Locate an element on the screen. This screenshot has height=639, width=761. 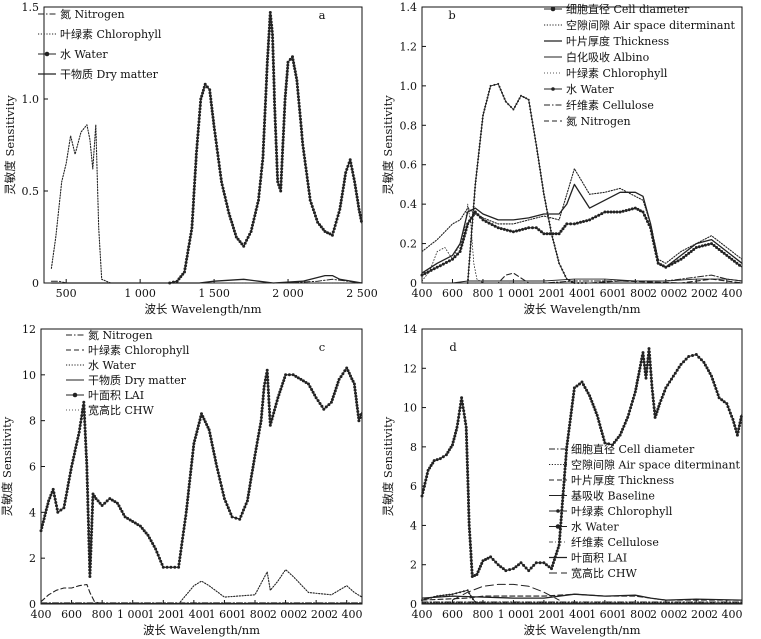
x-tick-label: 2 200 is located at coordinates (697, 293).